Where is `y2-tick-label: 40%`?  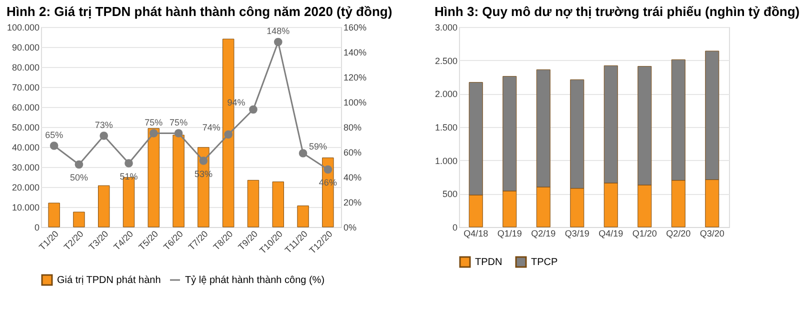 y2-tick-label: 40% is located at coordinates (353, 177).